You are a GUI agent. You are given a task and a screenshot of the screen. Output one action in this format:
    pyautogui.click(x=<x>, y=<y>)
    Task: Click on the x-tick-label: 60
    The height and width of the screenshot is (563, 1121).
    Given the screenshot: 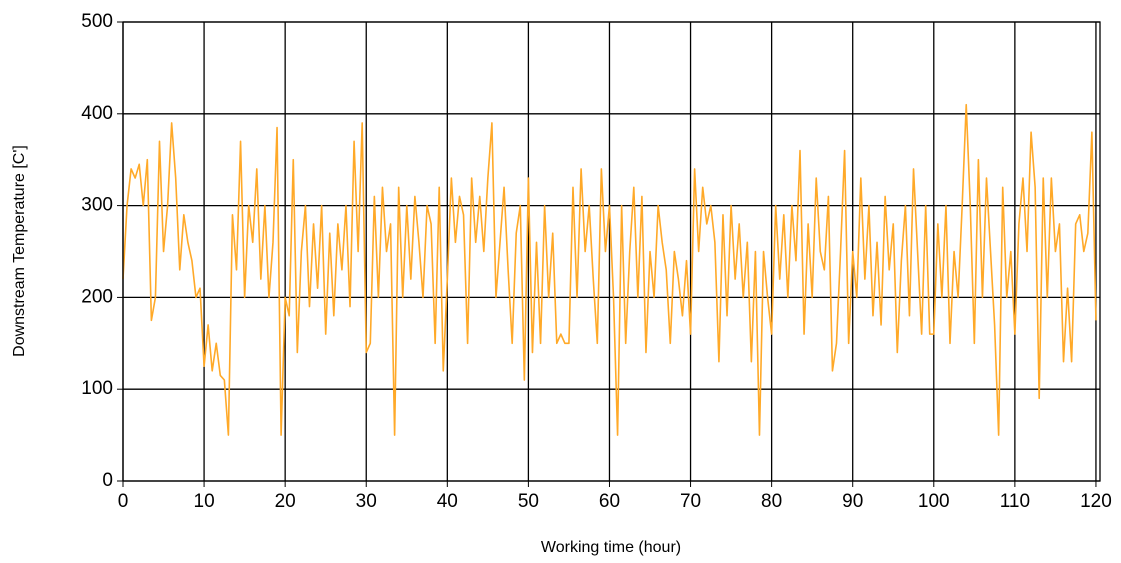 What is the action you would take?
    pyautogui.click(x=609, y=501)
    